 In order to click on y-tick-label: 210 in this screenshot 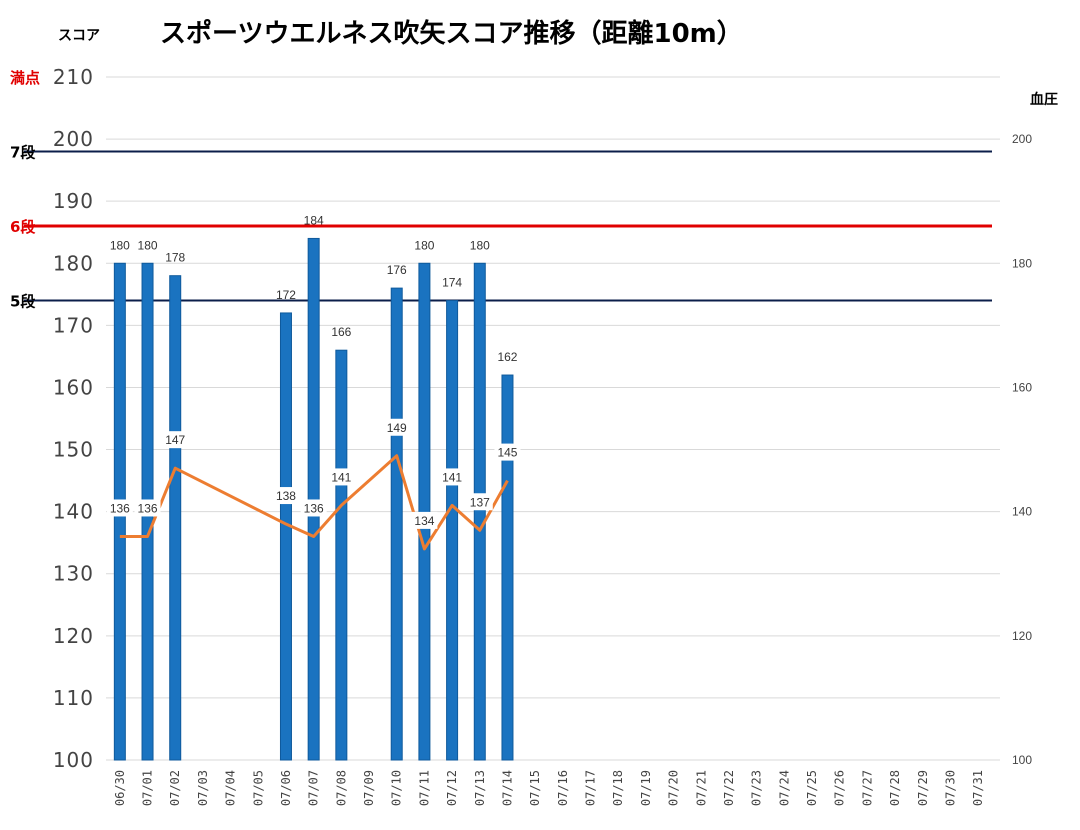, I will do `click(73, 77)`.